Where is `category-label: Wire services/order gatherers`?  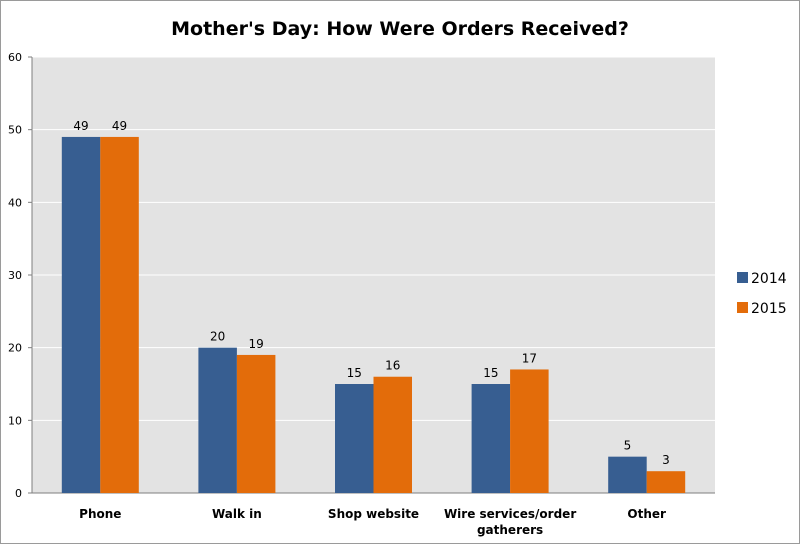 category-label: Wire services/order gatherers is located at coordinates (510, 522).